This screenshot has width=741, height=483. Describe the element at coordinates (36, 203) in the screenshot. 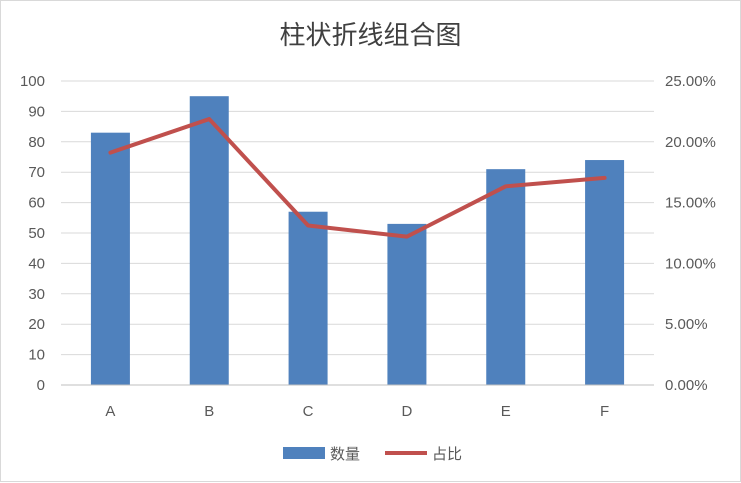

I see `y-left-tick-label: 60` at that location.